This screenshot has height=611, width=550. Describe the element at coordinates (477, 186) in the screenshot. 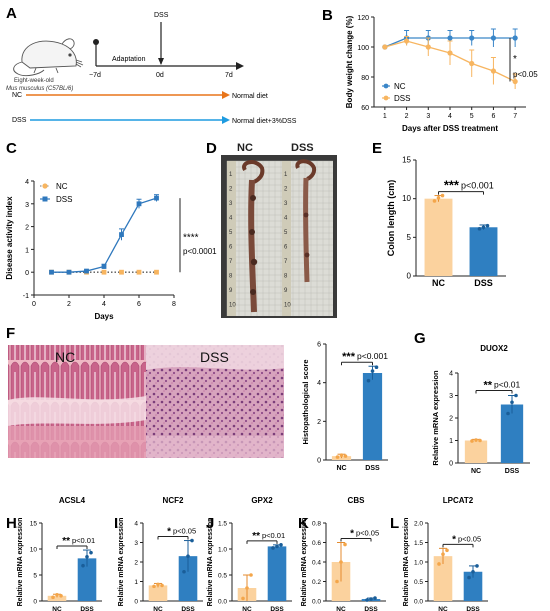

I see `p-value: p<0.001` at that location.